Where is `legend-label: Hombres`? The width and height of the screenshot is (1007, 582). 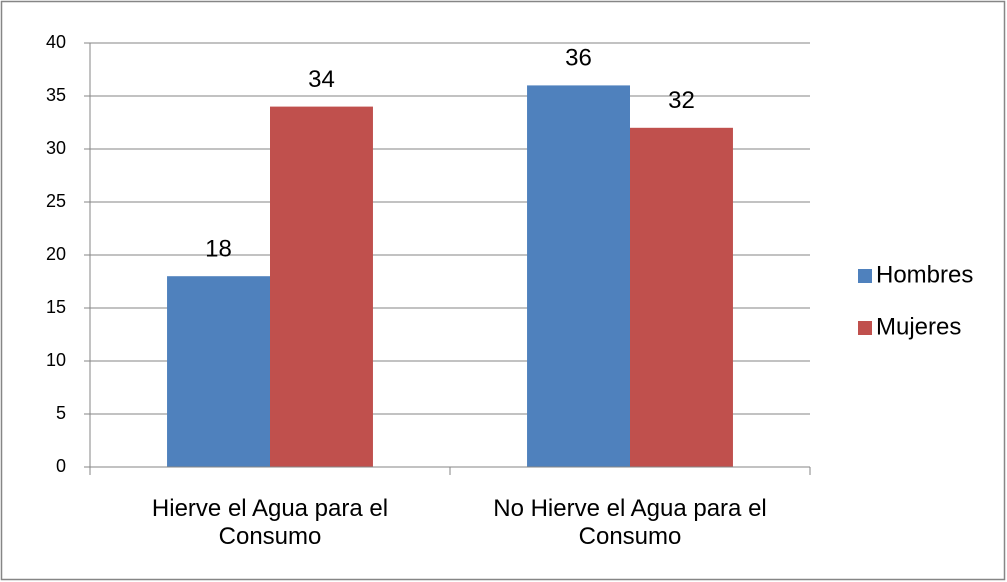 legend-label: Hombres is located at coordinates (924, 274).